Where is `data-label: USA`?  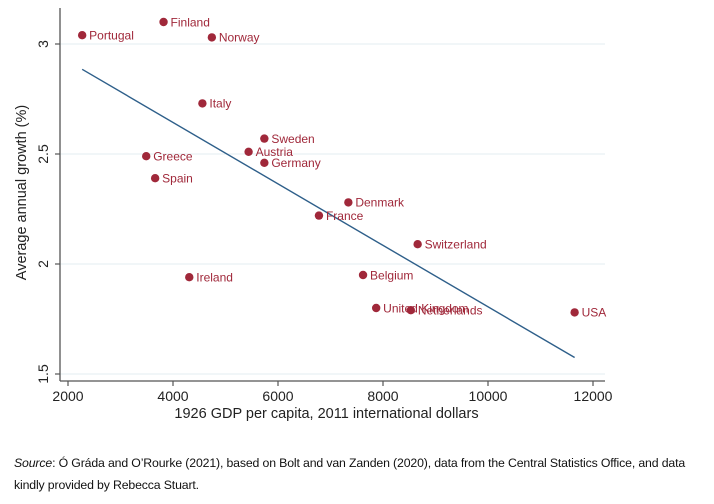 data-label: USA is located at coordinates (594, 313).